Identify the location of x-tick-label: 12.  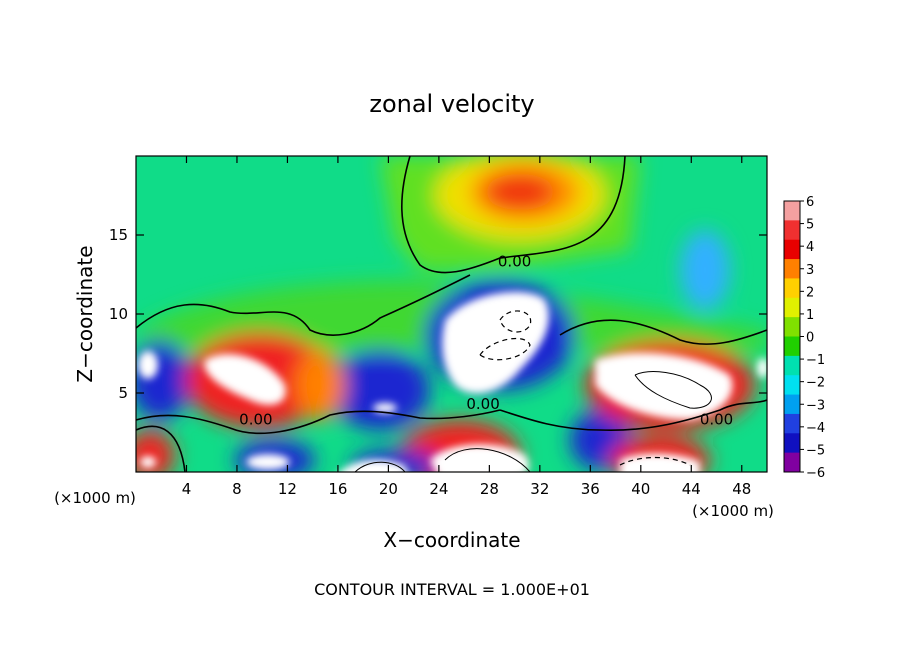
(287, 489).